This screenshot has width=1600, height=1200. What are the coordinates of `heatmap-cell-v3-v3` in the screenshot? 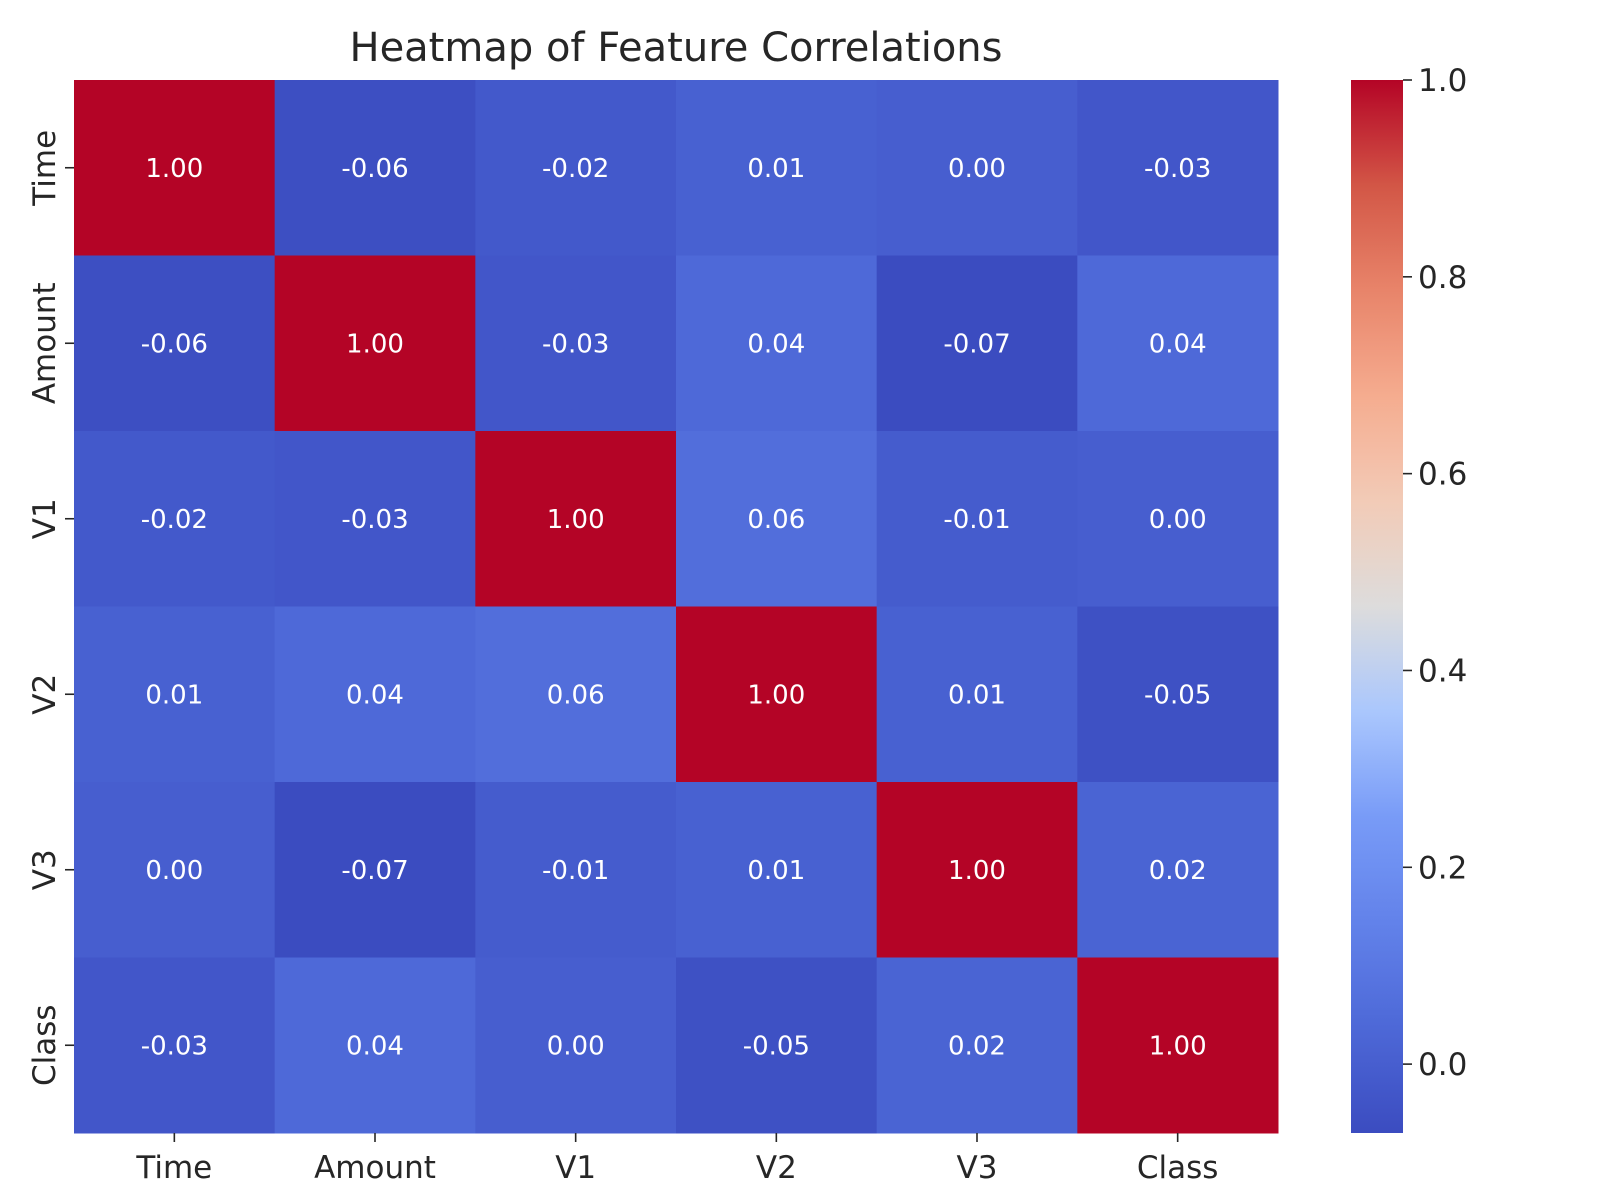 It's located at (977, 870).